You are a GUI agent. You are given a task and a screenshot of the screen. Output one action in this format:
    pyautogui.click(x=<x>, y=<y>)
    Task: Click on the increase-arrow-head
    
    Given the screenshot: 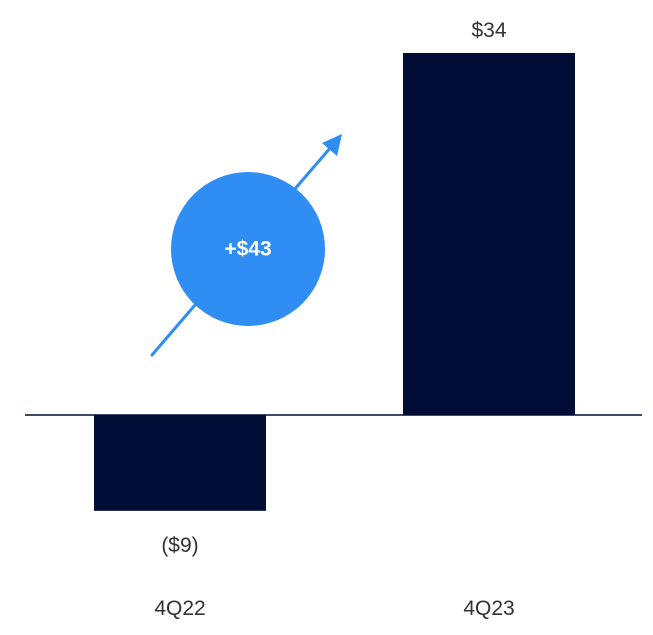 What is the action you would take?
    pyautogui.click(x=332, y=145)
    